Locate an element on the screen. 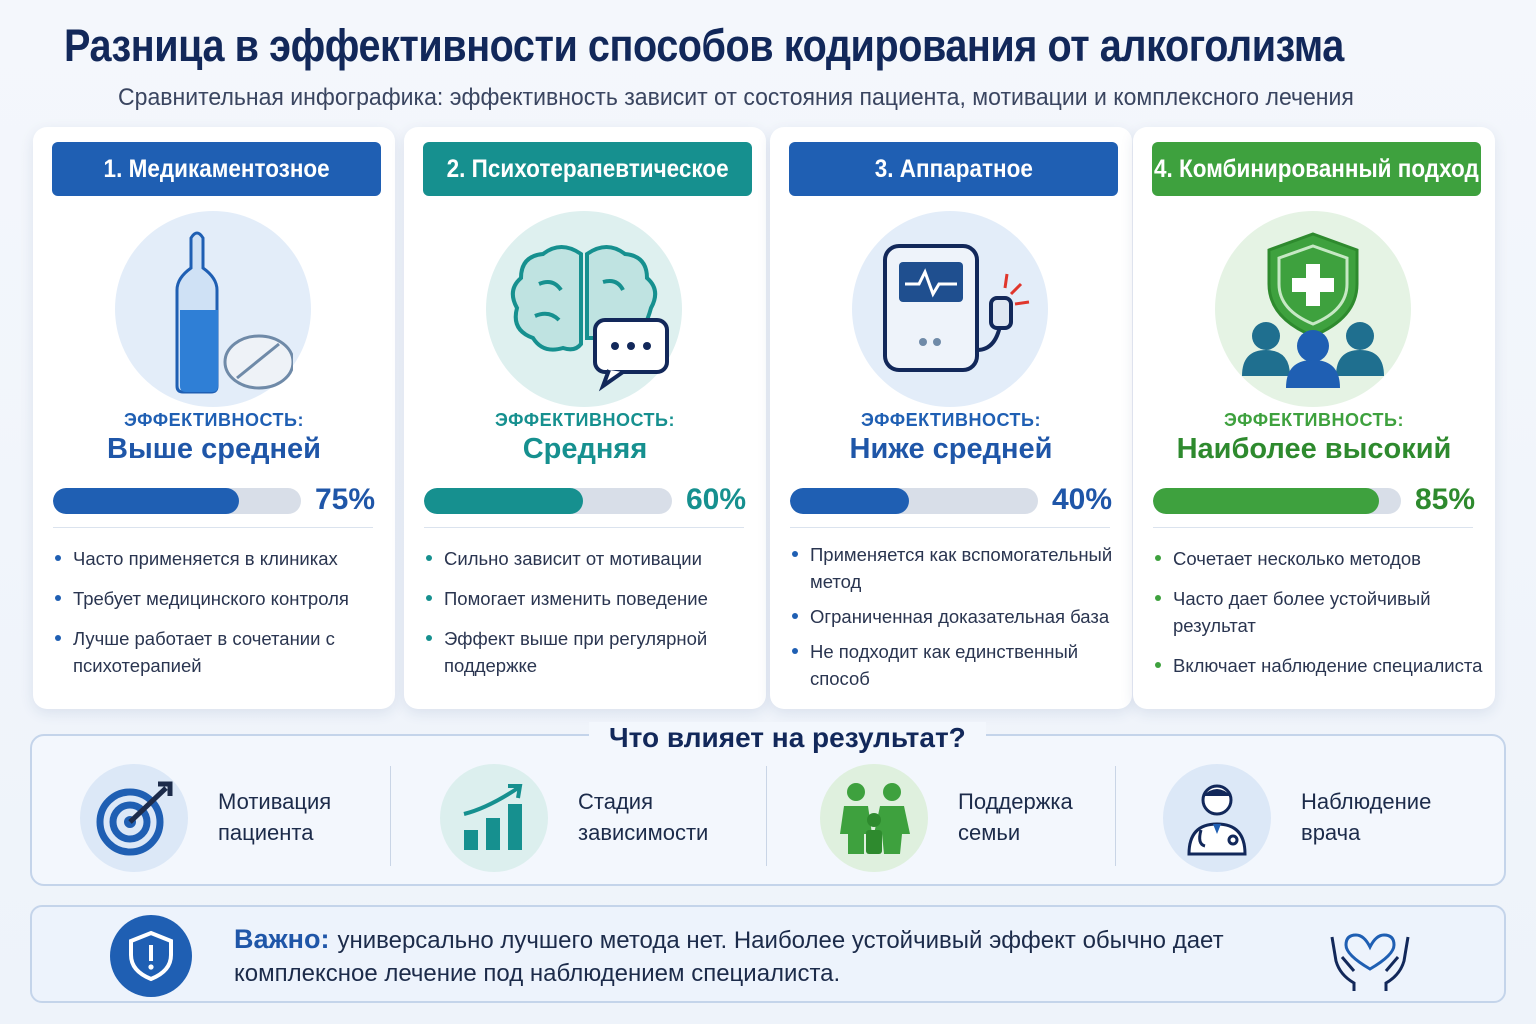  effectiveness-value: Выше средней is located at coordinates (214, 449).